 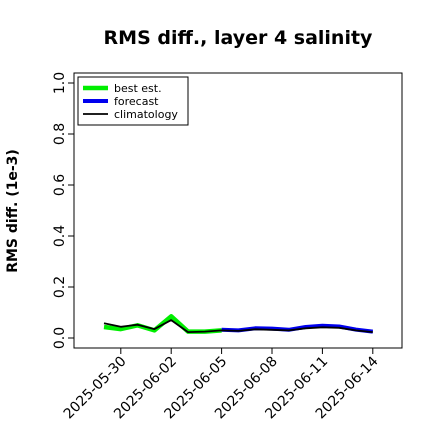 What do you see at coordinates (146, 114) in the screenshot?
I see `legend-label: climatology` at bounding box center [146, 114].